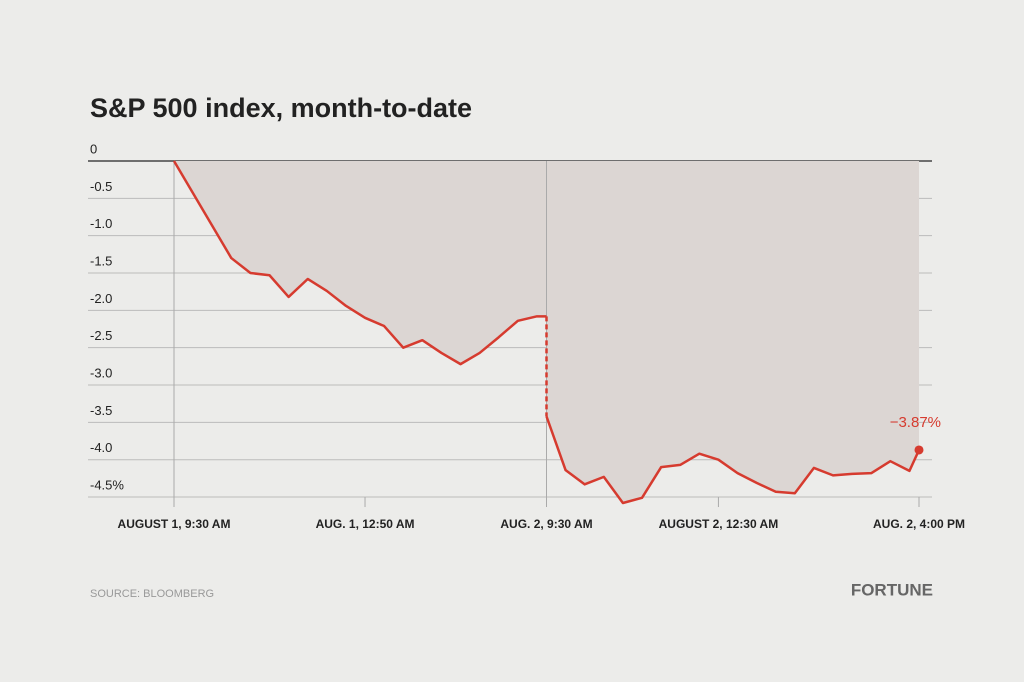  Describe the element at coordinates (719, 524) in the screenshot. I see `x-tick-label: AUGUST 2, 12:30 AM` at that location.